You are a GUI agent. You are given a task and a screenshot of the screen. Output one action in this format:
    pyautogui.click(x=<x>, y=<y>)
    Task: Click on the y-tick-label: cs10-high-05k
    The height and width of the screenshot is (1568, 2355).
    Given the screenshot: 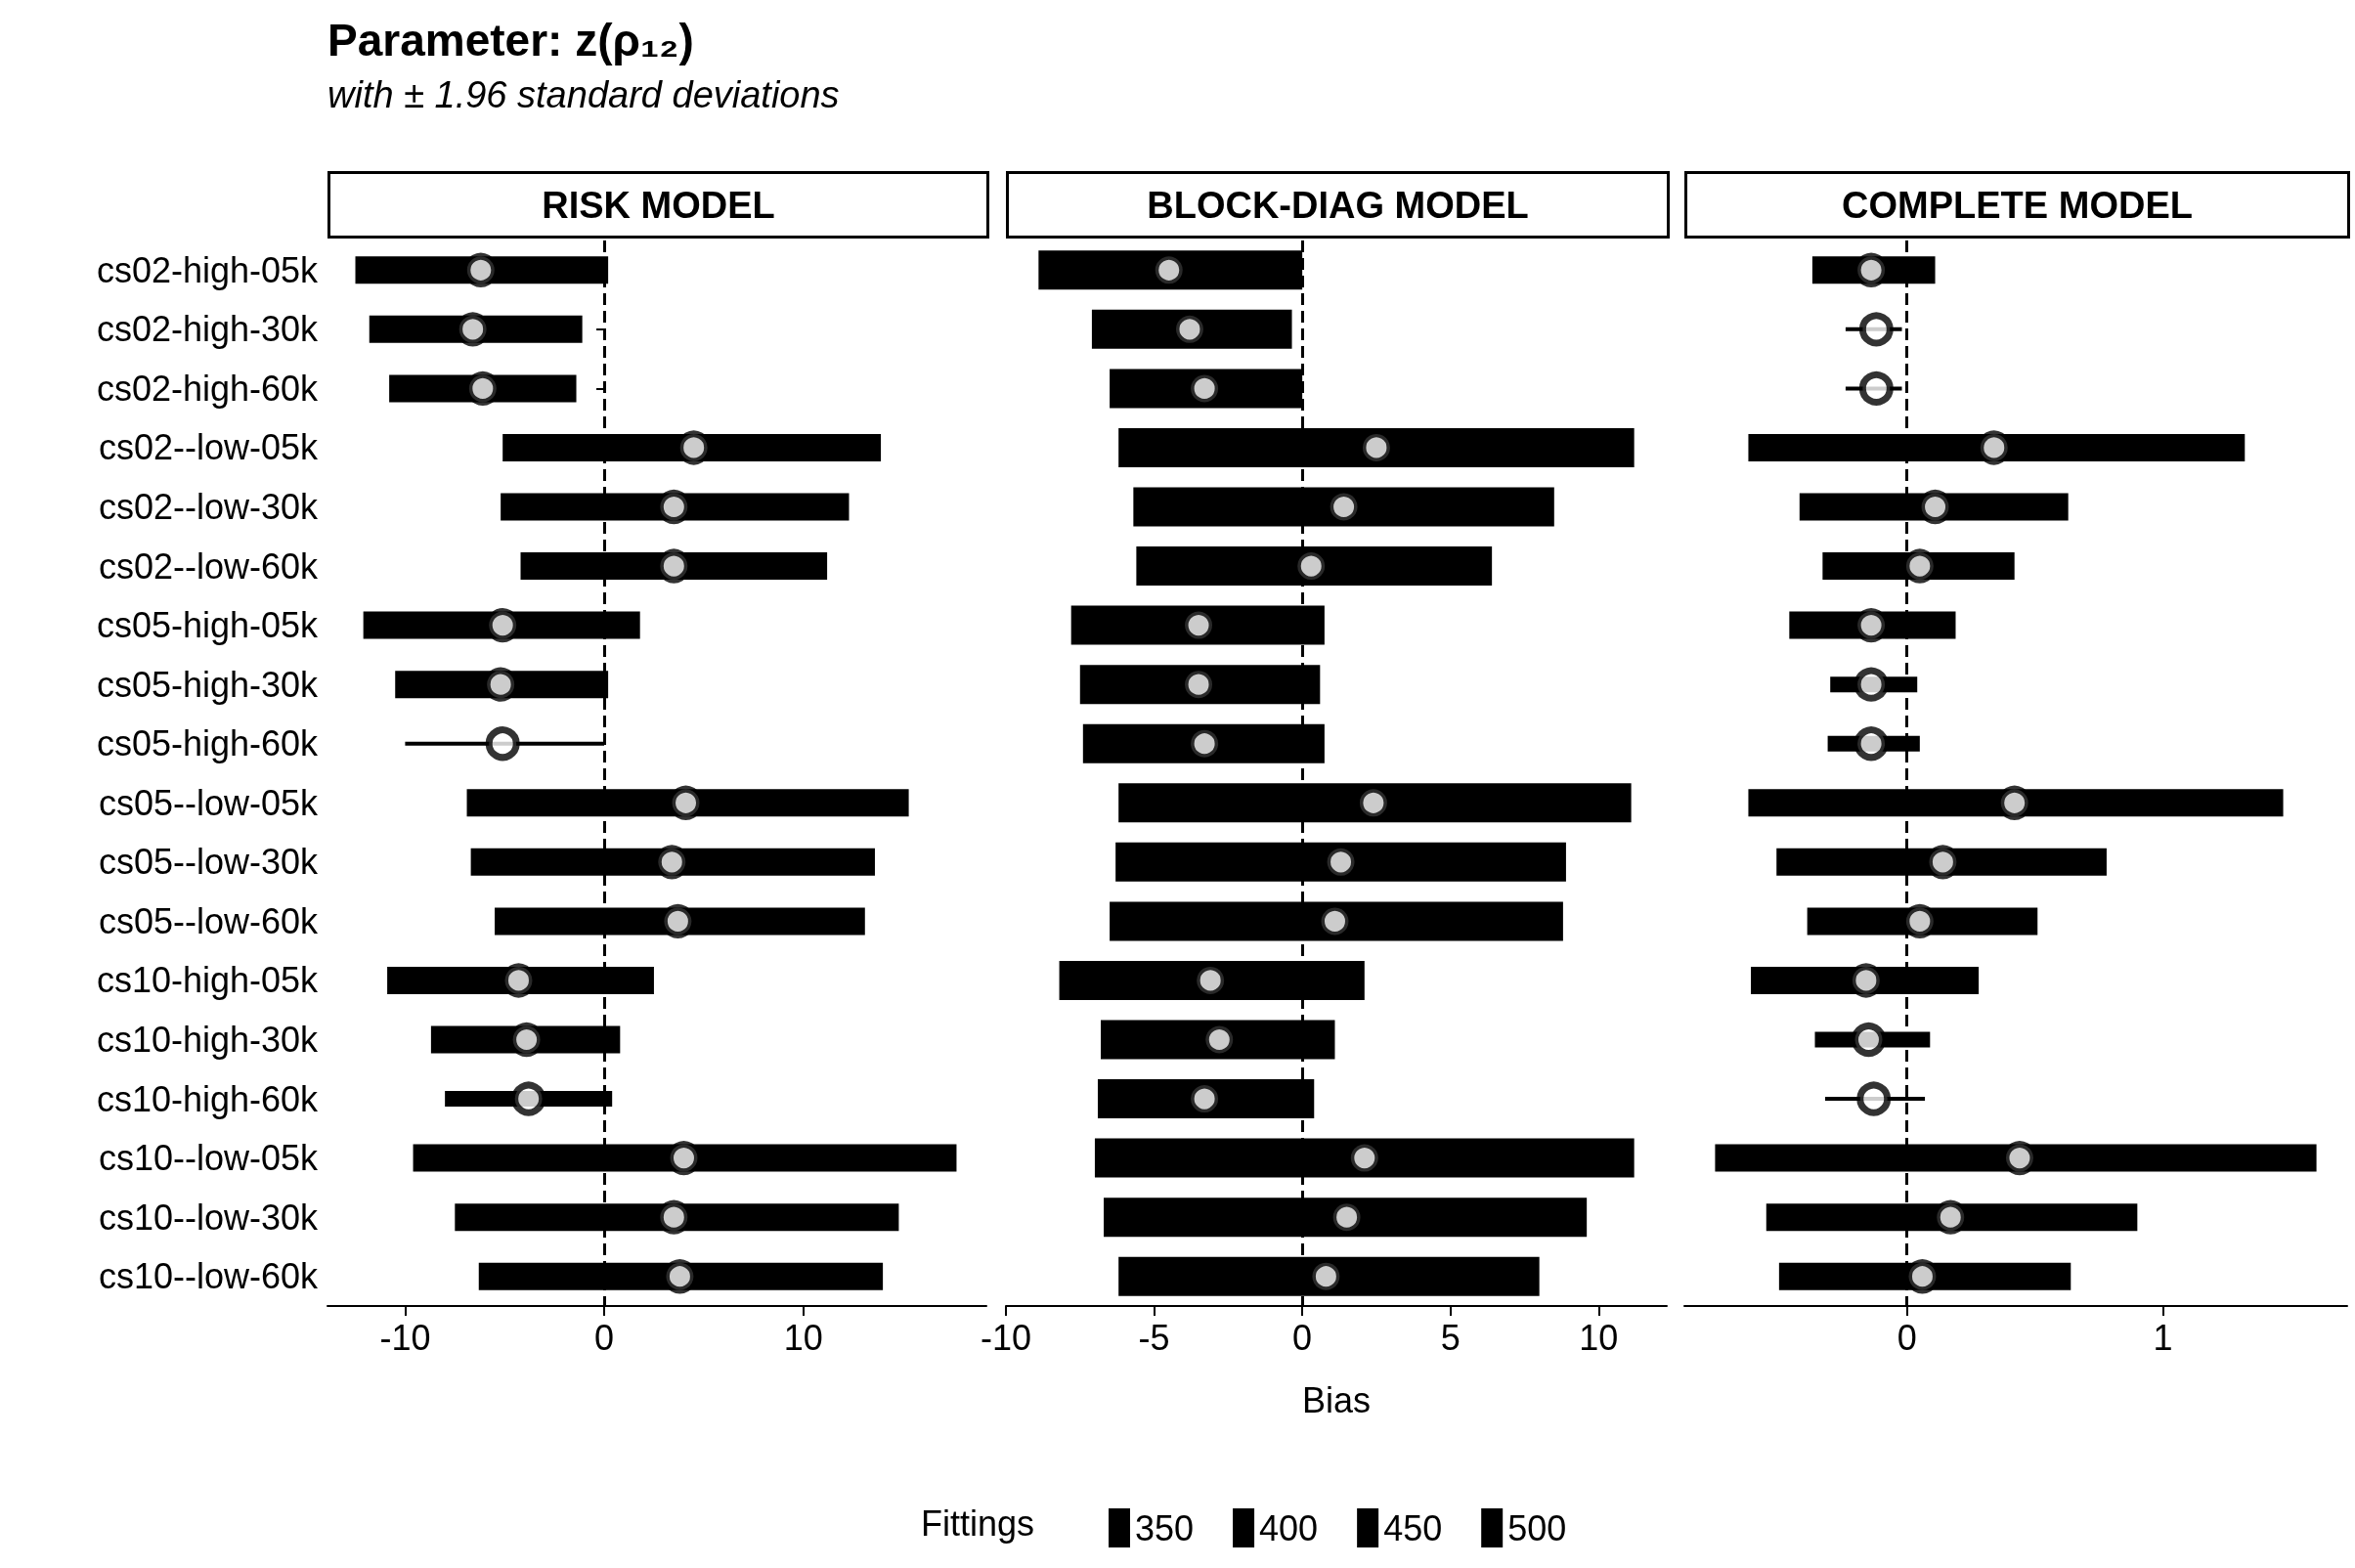 What is the action you would take?
    pyautogui.click(x=207, y=981)
    